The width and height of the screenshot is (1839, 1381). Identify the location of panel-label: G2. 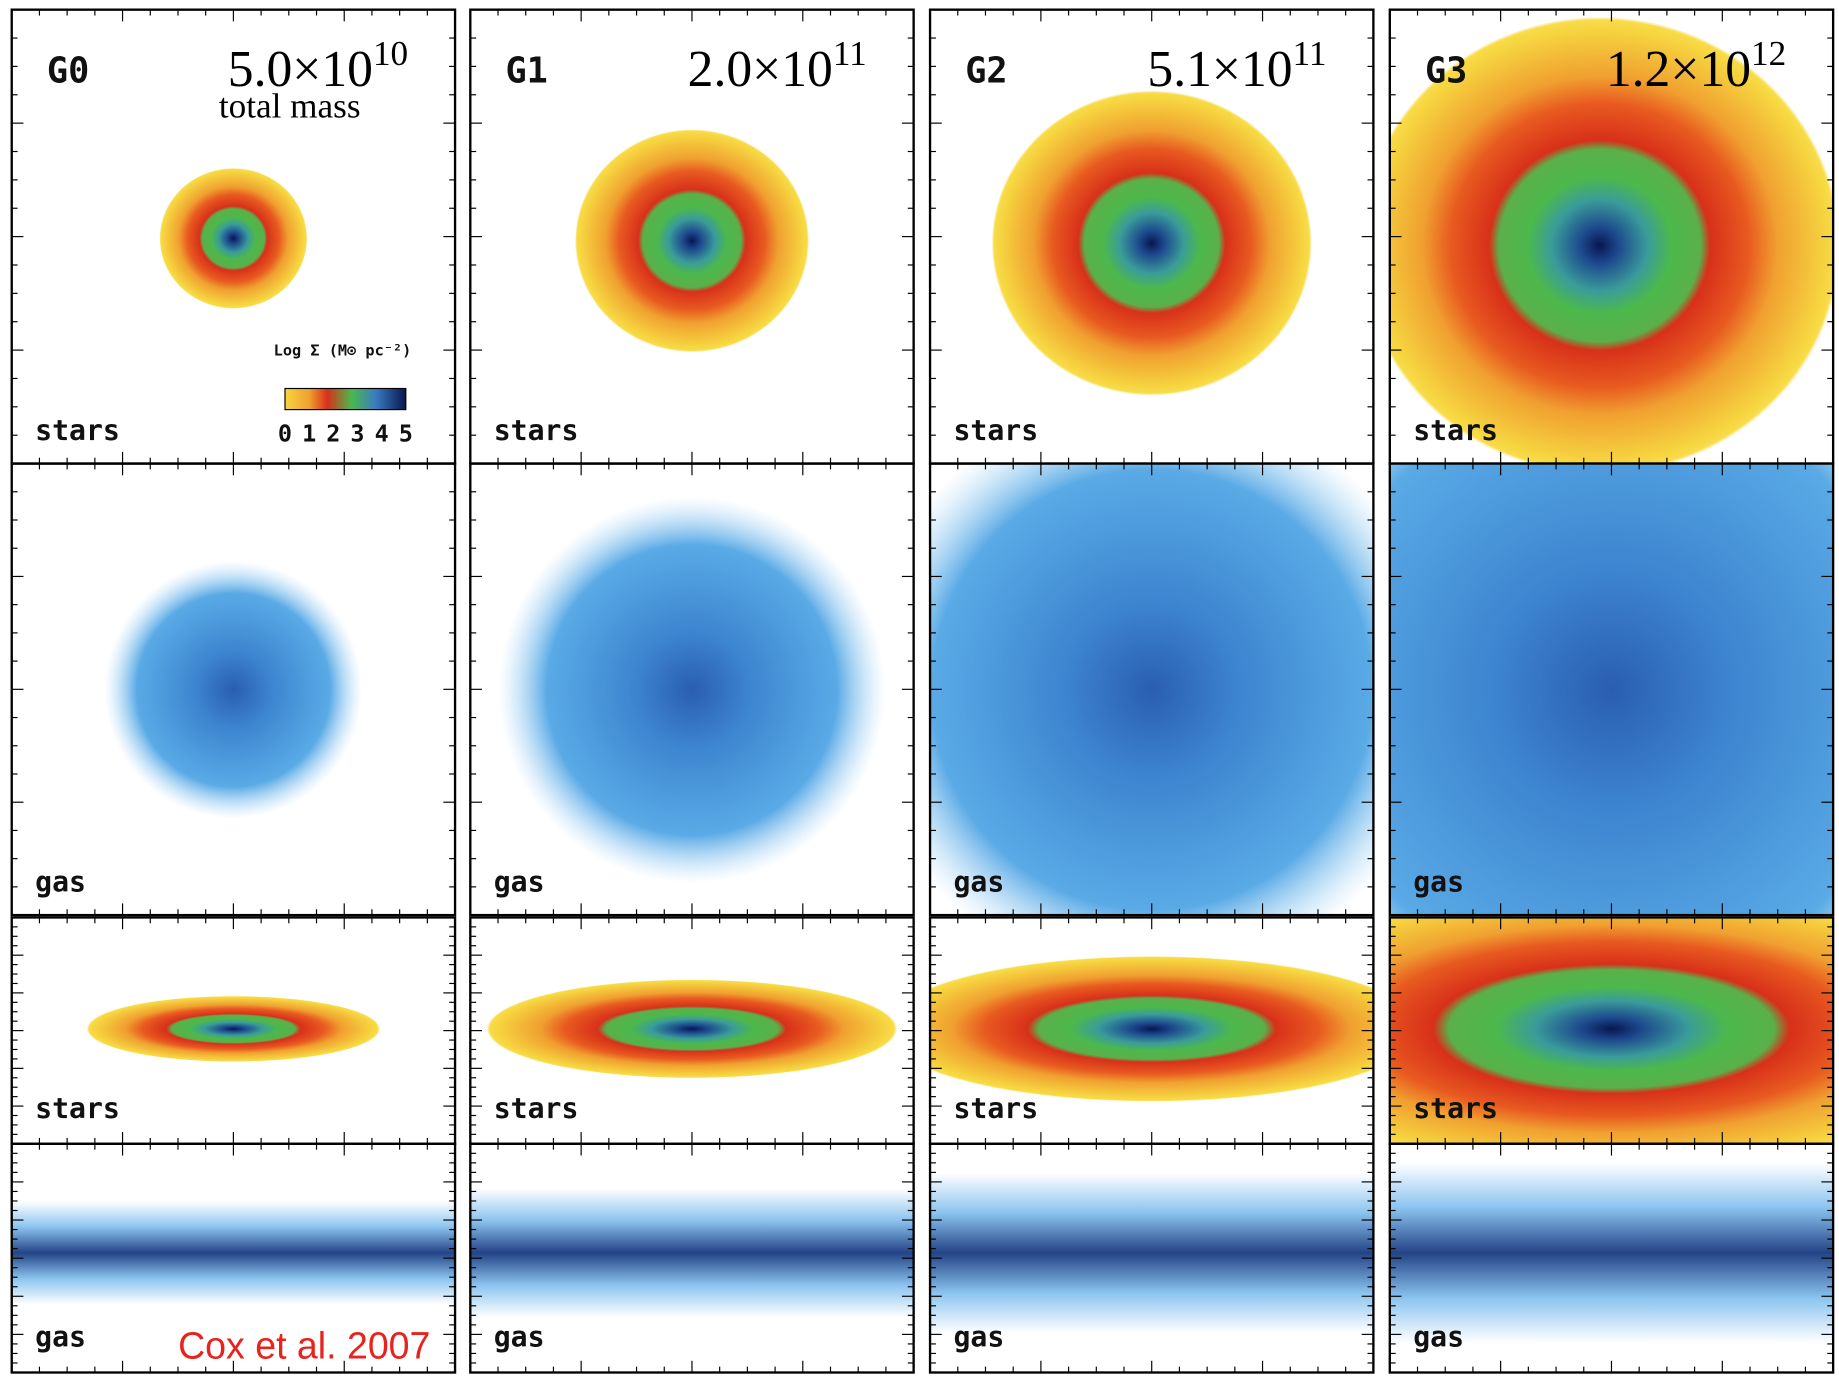
(986, 70).